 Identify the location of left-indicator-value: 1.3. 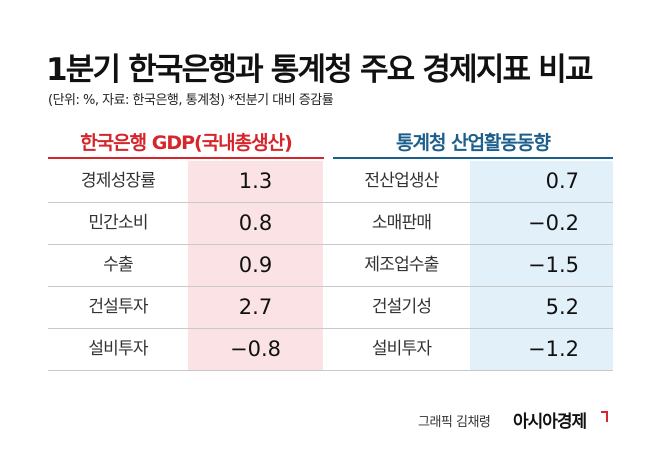
(255, 181).